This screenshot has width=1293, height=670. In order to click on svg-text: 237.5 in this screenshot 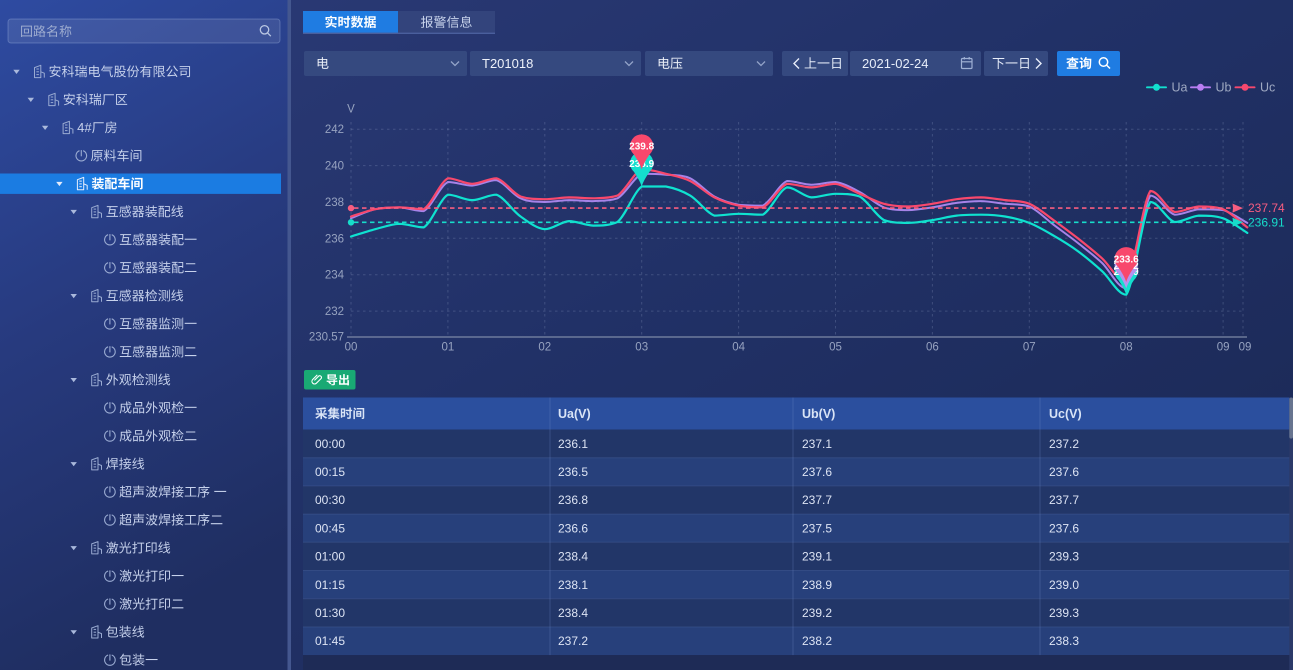, I will do `click(817, 528)`.